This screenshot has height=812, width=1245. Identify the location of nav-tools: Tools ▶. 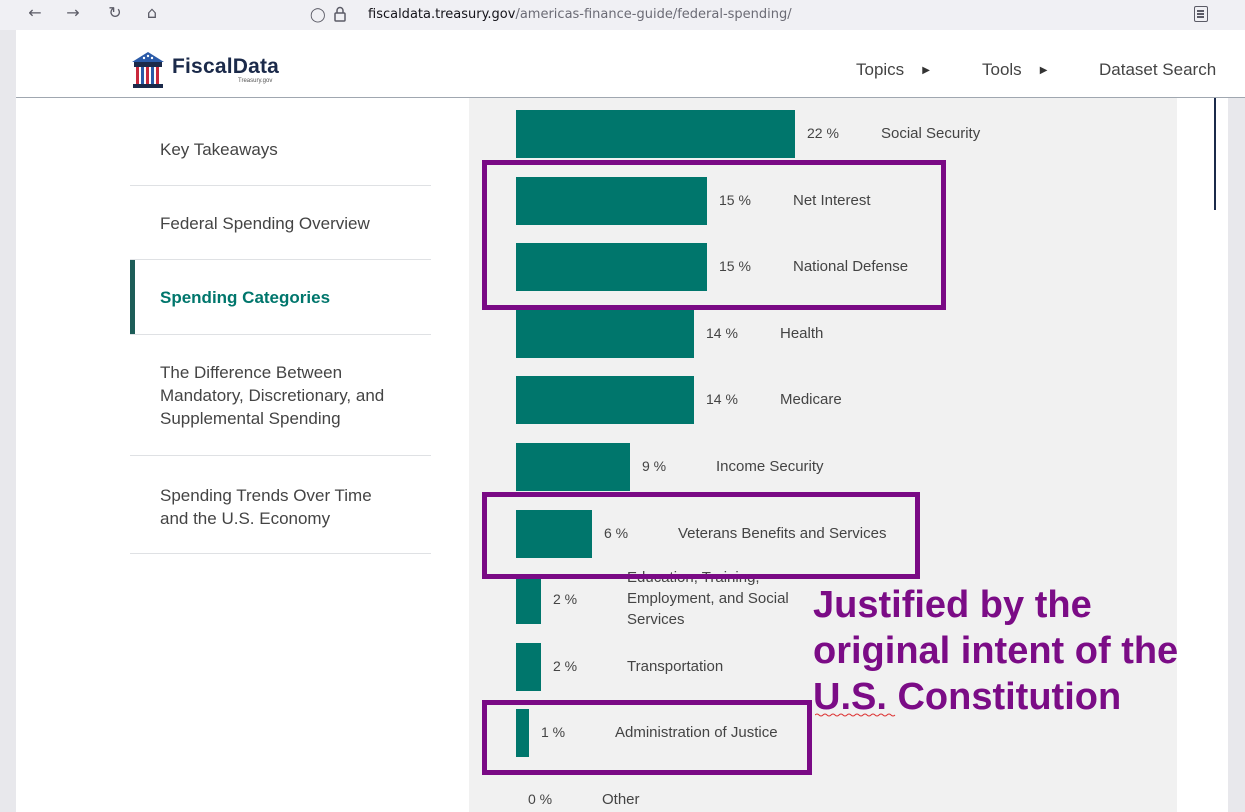
(1015, 69).